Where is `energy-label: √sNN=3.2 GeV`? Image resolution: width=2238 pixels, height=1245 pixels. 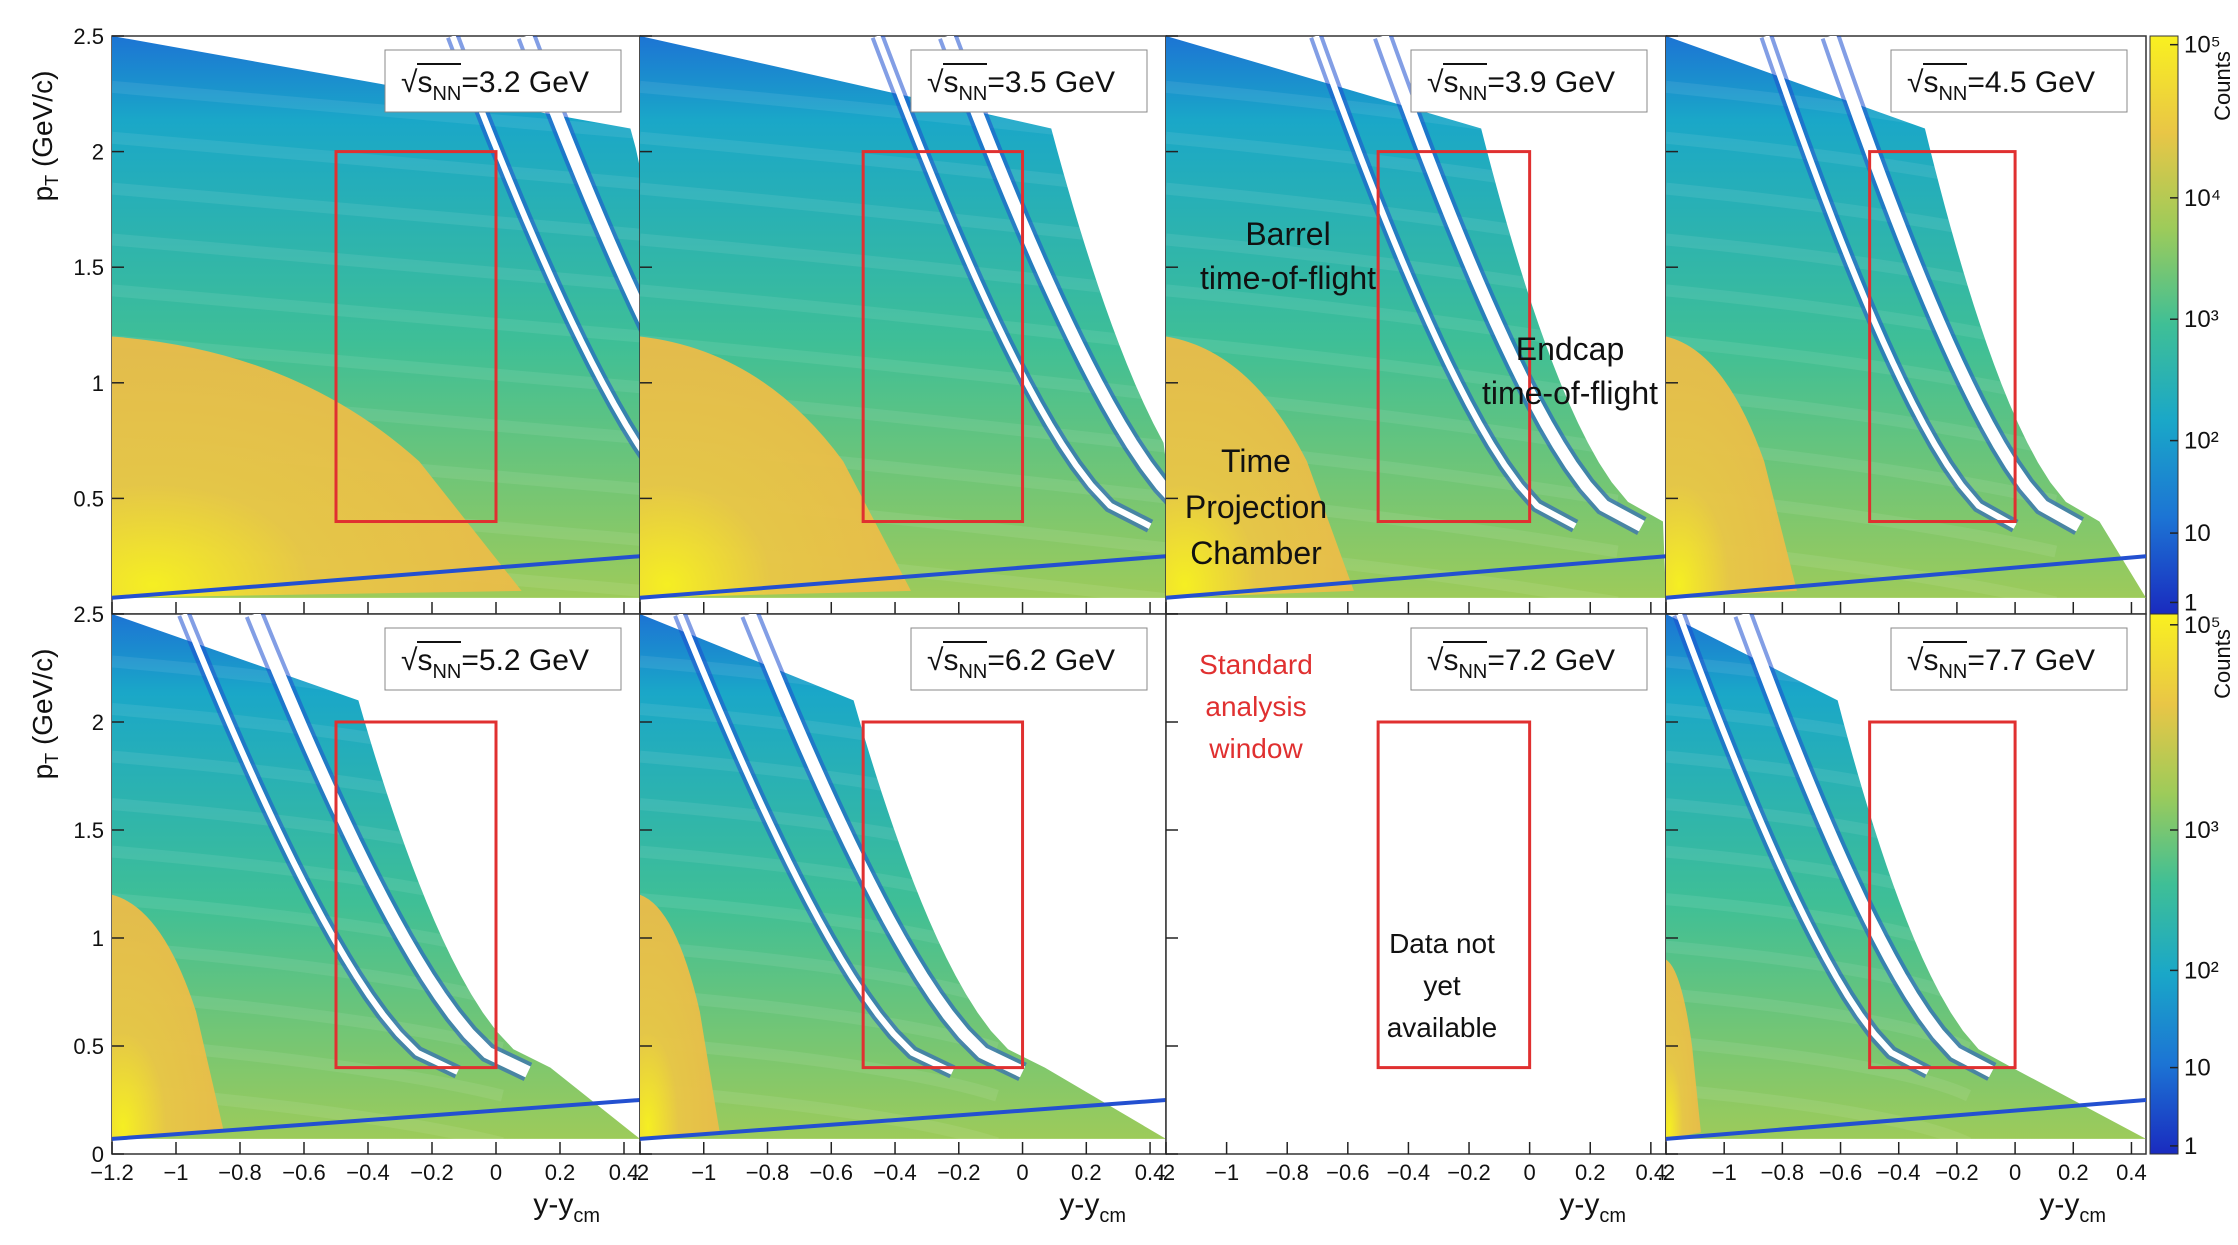
energy-label: √sNN=3.2 GeV is located at coordinates (495, 85).